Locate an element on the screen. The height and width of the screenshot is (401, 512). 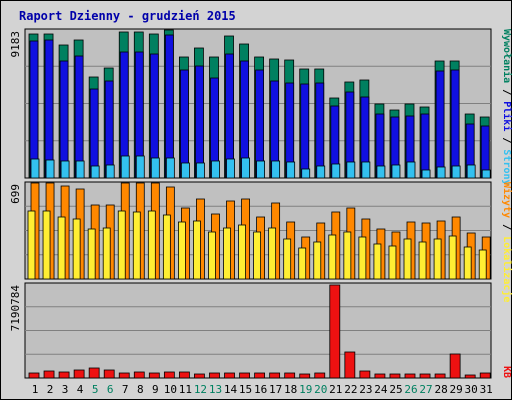
x-tick-label-day-26: 26 is located at coordinates (410, 389).